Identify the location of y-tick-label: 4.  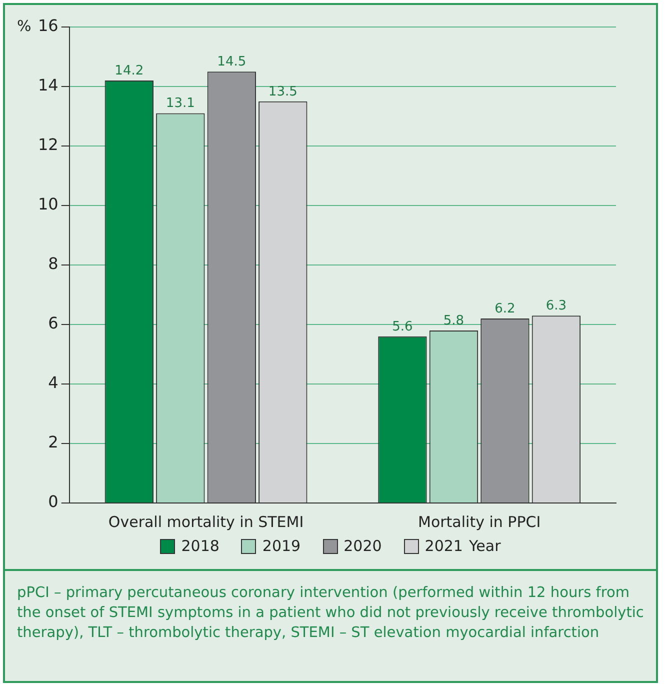
(53, 382).